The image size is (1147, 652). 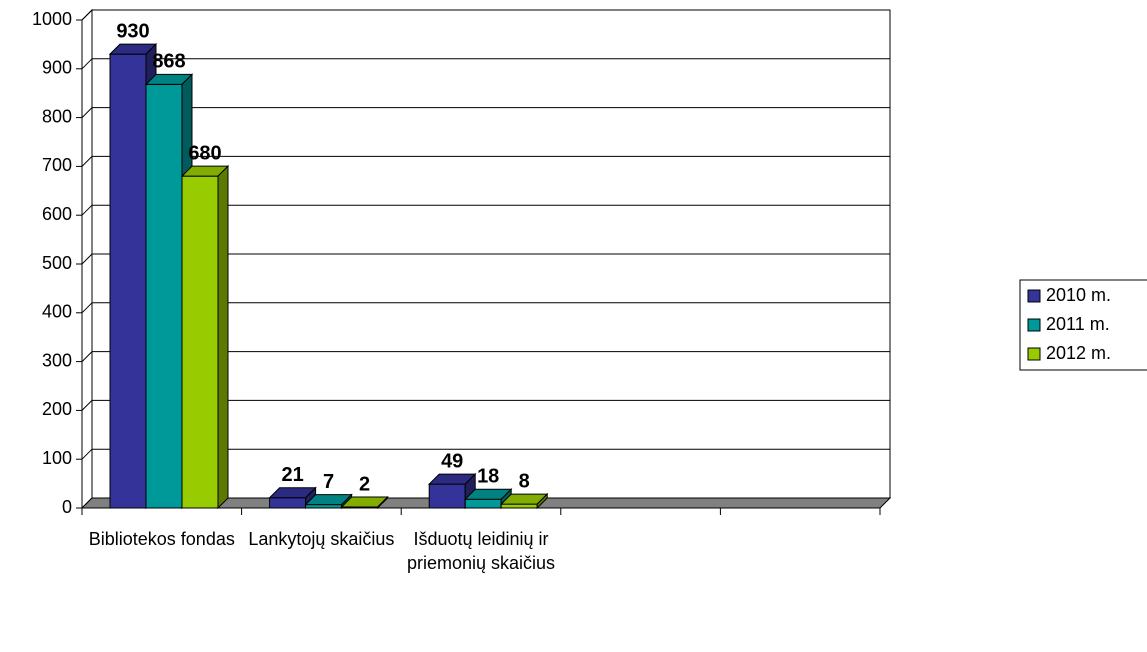 What do you see at coordinates (67, 507) in the screenshot?
I see `y-tick-label: 0` at bounding box center [67, 507].